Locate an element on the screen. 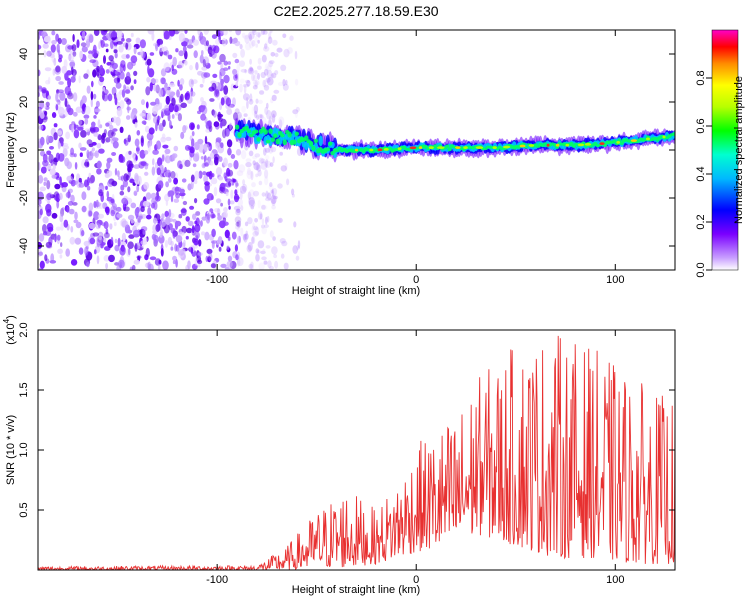  colorbar-tick-label: 0.4 is located at coordinates (701, 173).